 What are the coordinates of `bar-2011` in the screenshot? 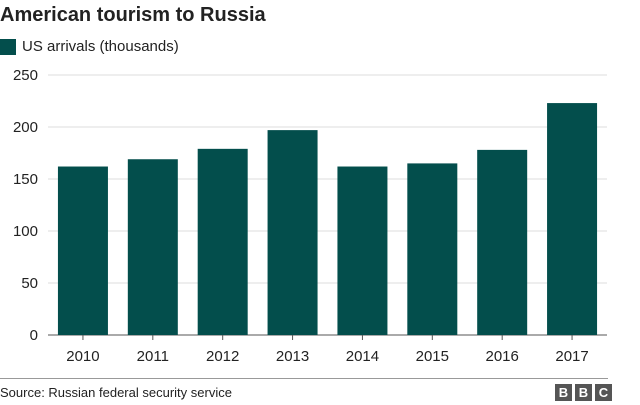 It's located at (152, 247).